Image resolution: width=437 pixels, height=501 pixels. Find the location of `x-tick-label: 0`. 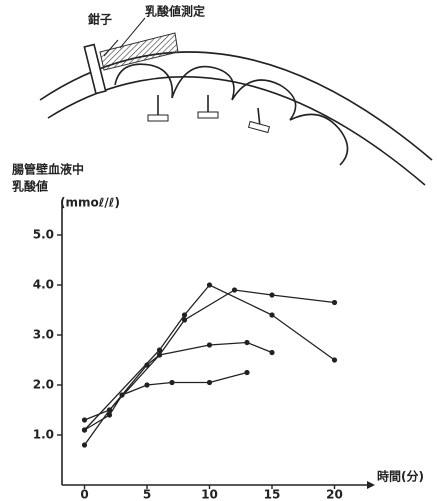

x-tick-label: 0 is located at coordinates (84, 494).